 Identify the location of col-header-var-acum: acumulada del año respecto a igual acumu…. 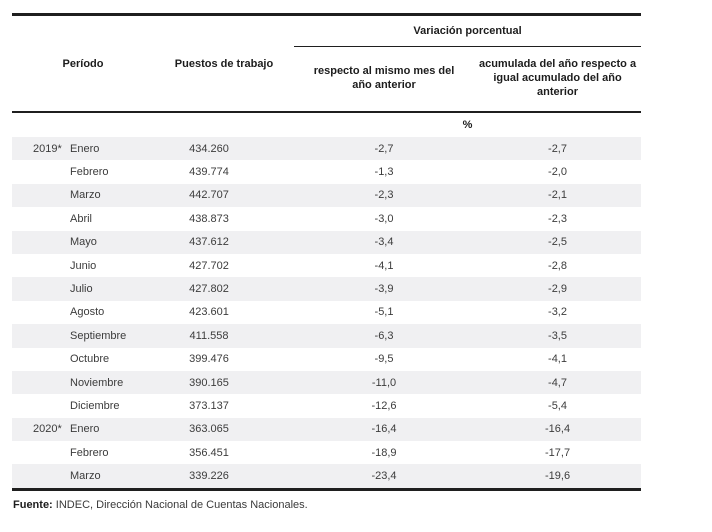
(557, 80).